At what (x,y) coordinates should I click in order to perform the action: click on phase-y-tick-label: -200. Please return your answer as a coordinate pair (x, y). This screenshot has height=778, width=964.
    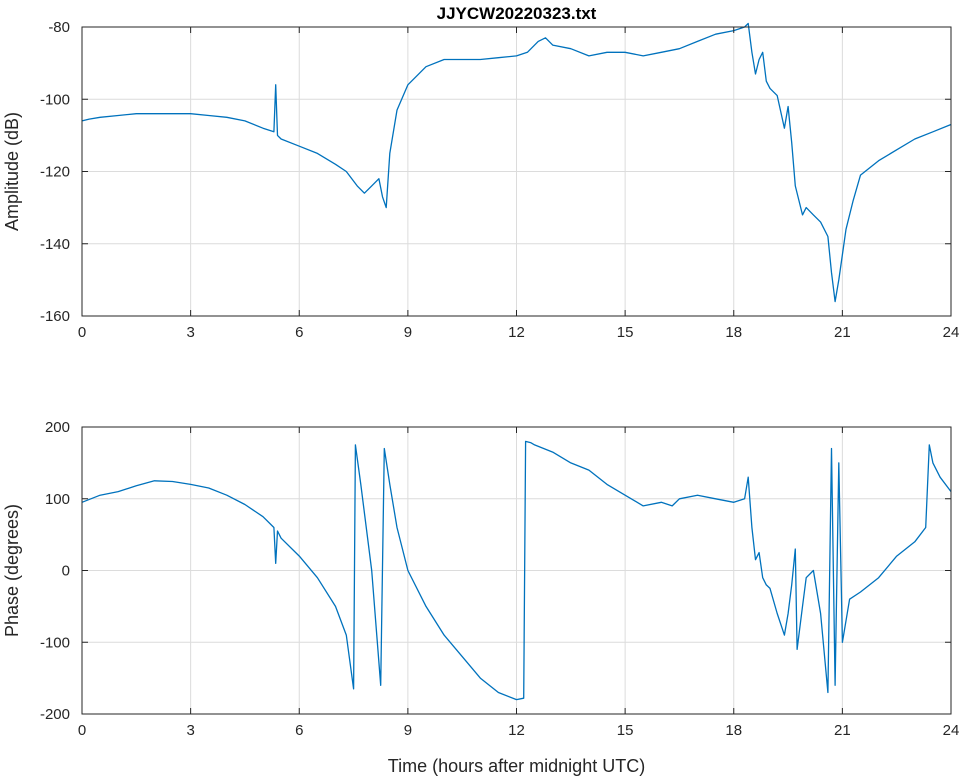
    Looking at the image, I should click on (55, 714).